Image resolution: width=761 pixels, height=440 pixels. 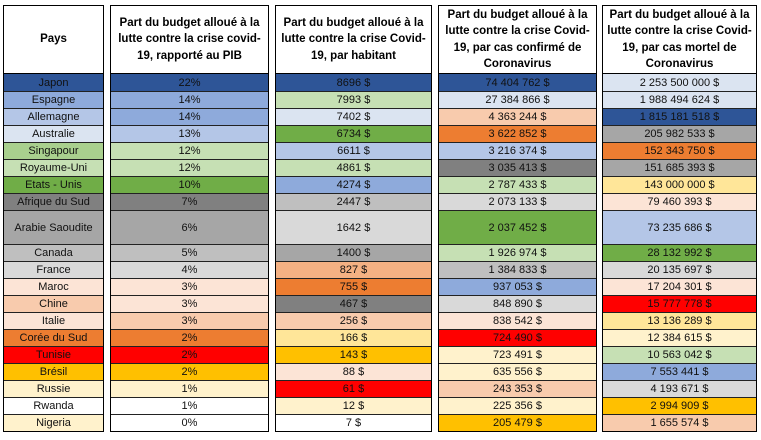 I want to click on cell-cas: 635 556 $, so click(x=517, y=371).